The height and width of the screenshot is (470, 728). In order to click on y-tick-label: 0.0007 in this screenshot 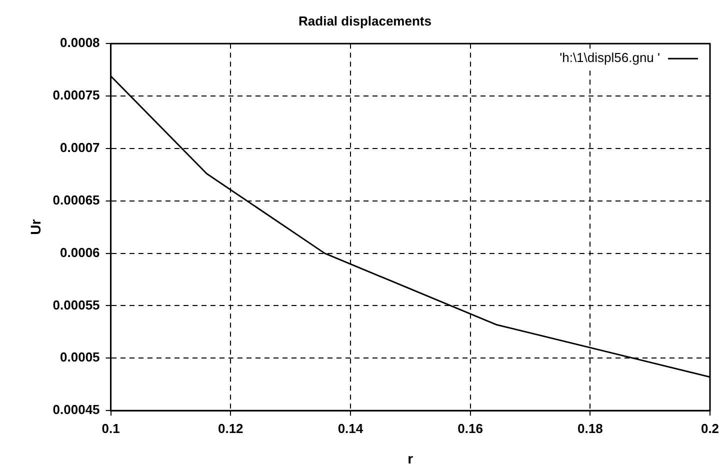, I will do `click(80, 148)`.